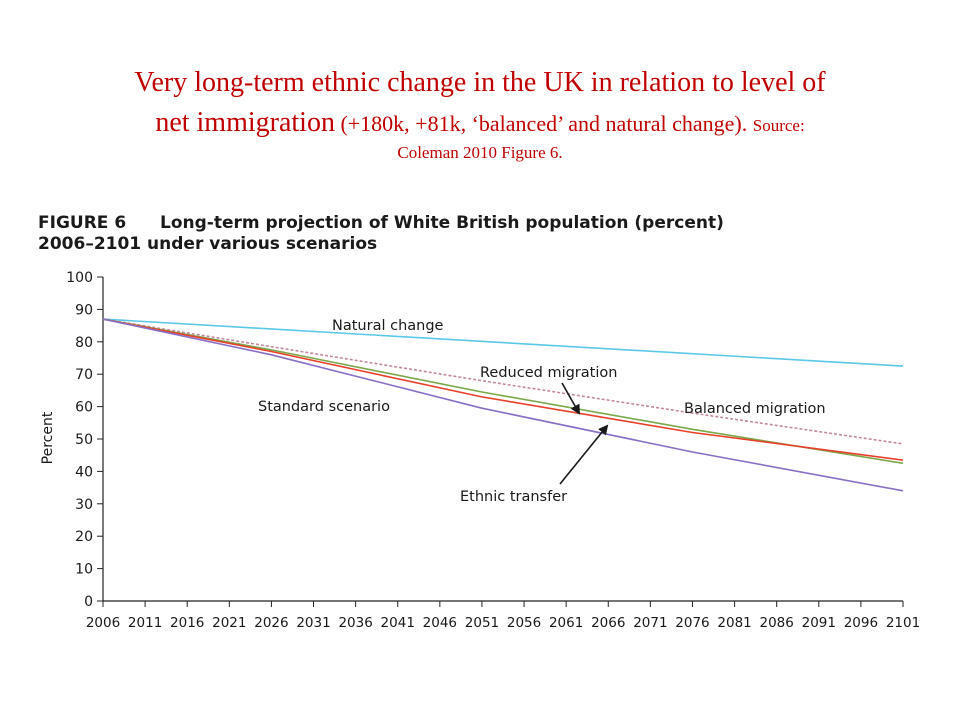  I want to click on series-line-natural-change, so click(503, 342).